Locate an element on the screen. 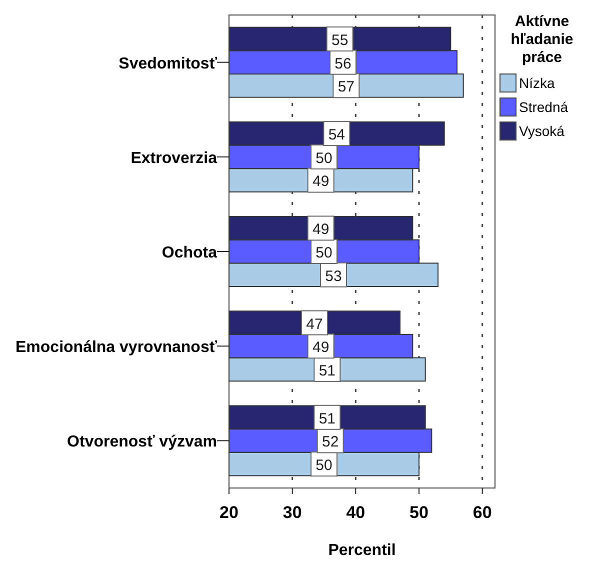  y-tick-label: Extroverzia is located at coordinates (174, 158).